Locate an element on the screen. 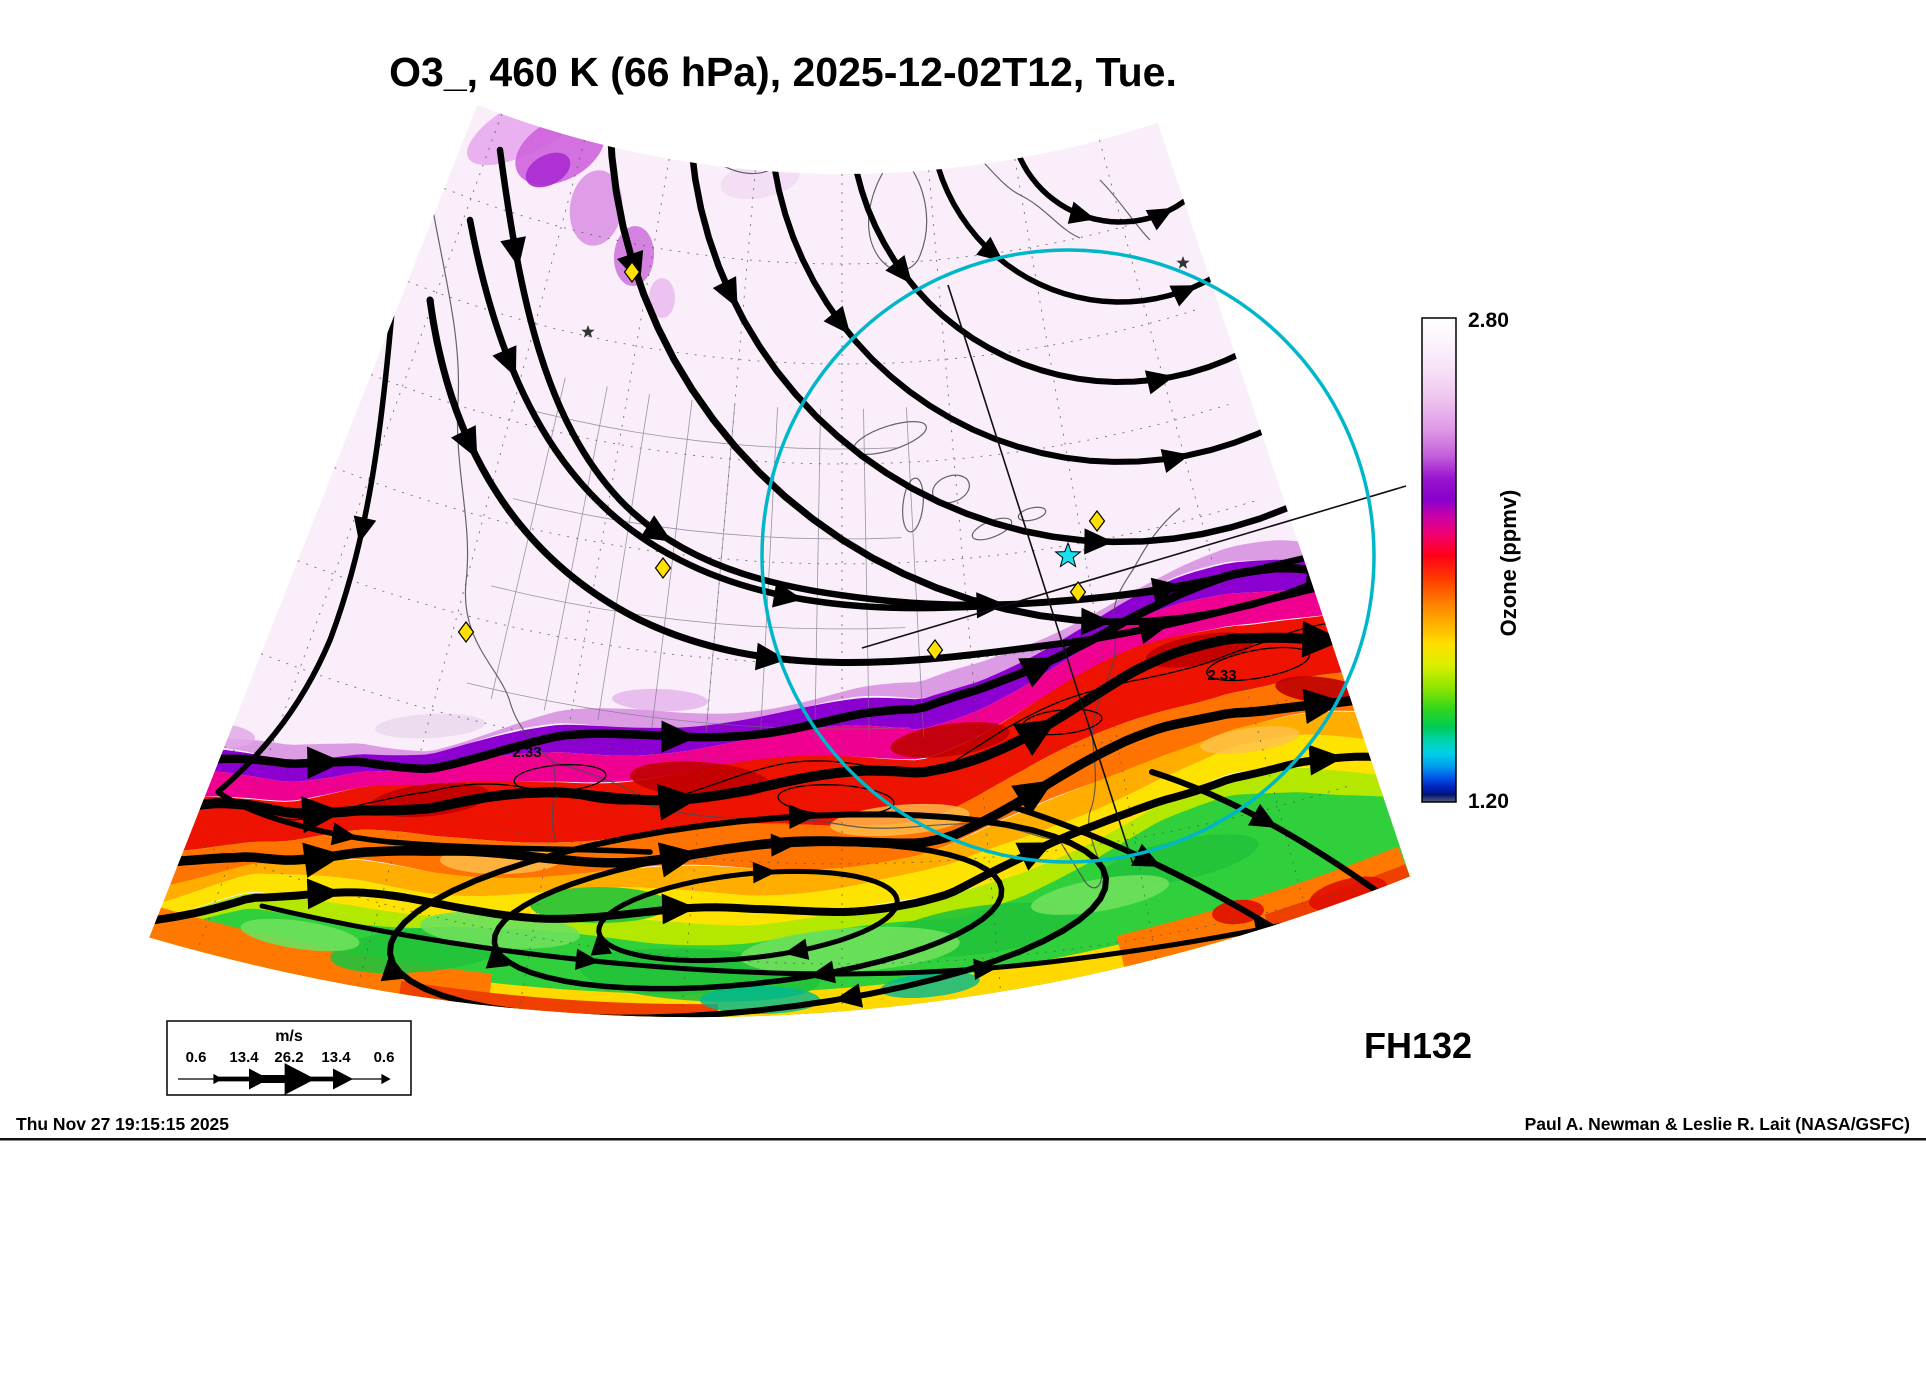  forecast-hour-label: FH132 is located at coordinates (1418, 1045).